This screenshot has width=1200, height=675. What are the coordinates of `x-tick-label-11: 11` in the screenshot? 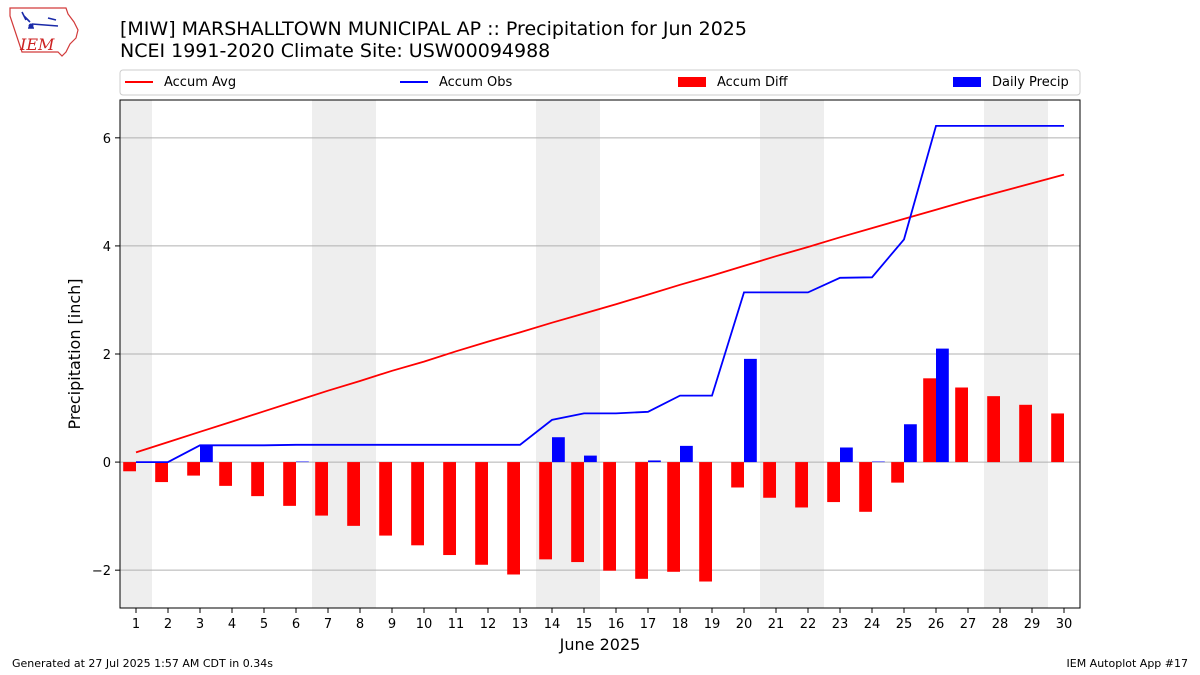 It's located at (456, 624).